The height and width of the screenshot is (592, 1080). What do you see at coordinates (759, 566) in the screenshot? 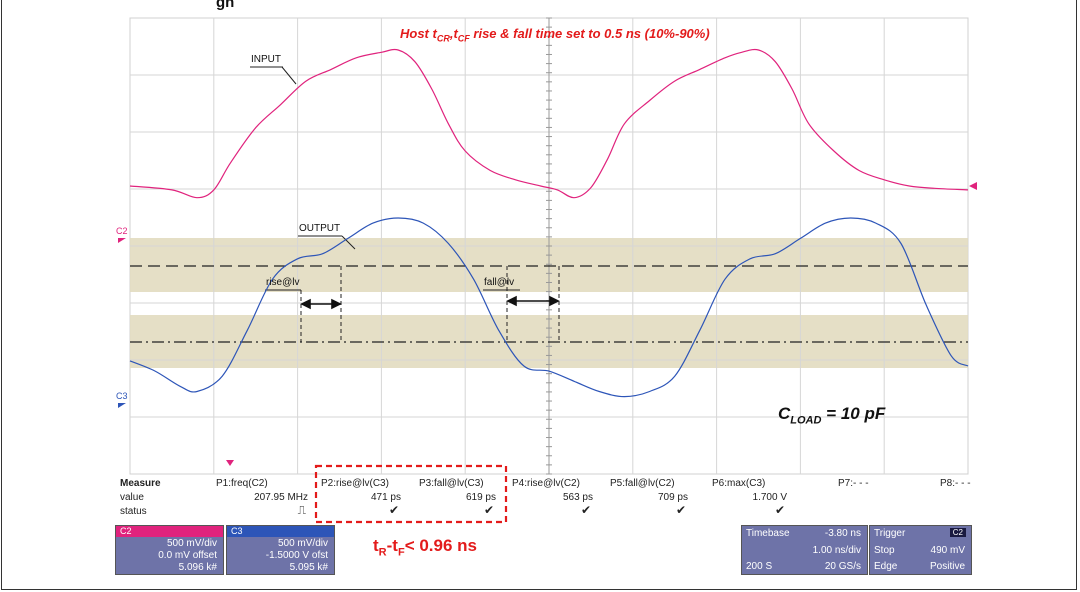
I see `timebase-samples: 200 S` at bounding box center [759, 566].